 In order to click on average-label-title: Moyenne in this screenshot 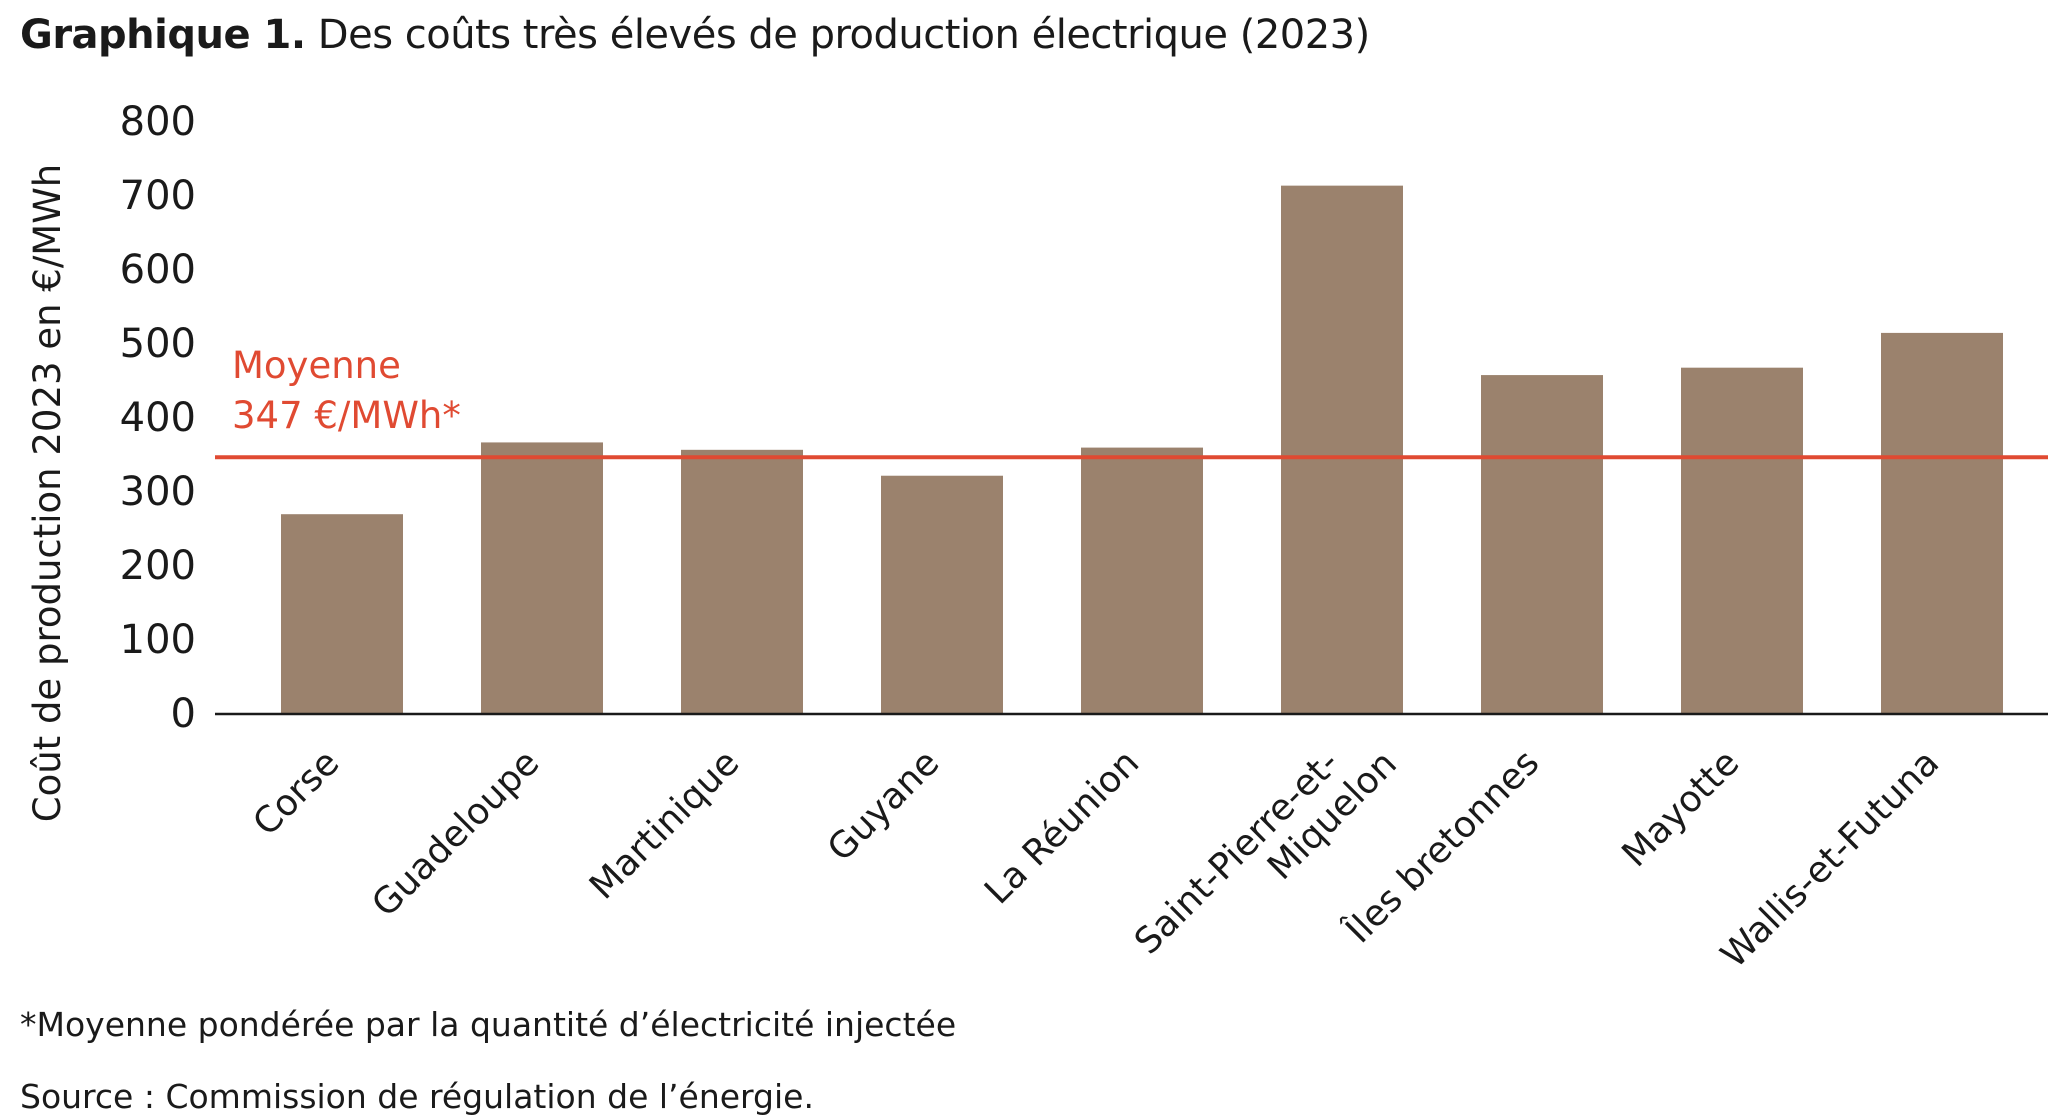, I will do `click(316, 365)`.